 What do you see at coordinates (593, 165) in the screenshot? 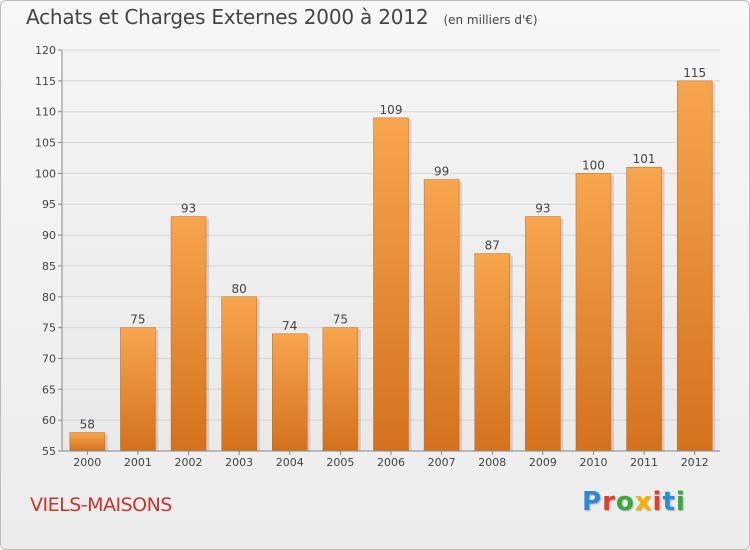
I see `bar-value-label: 100` at bounding box center [593, 165].